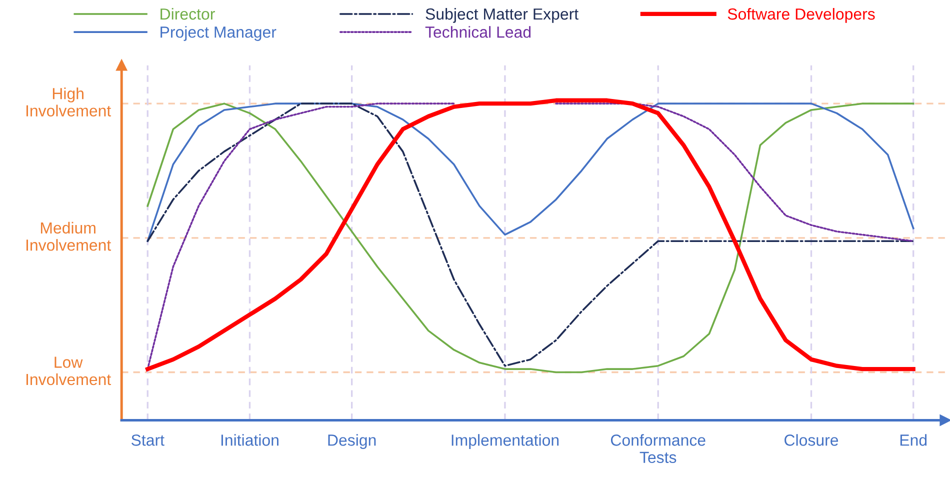 The image size is (950, 483). I want to click on legend-label: Subject Matter Expert, so click(502, 15).